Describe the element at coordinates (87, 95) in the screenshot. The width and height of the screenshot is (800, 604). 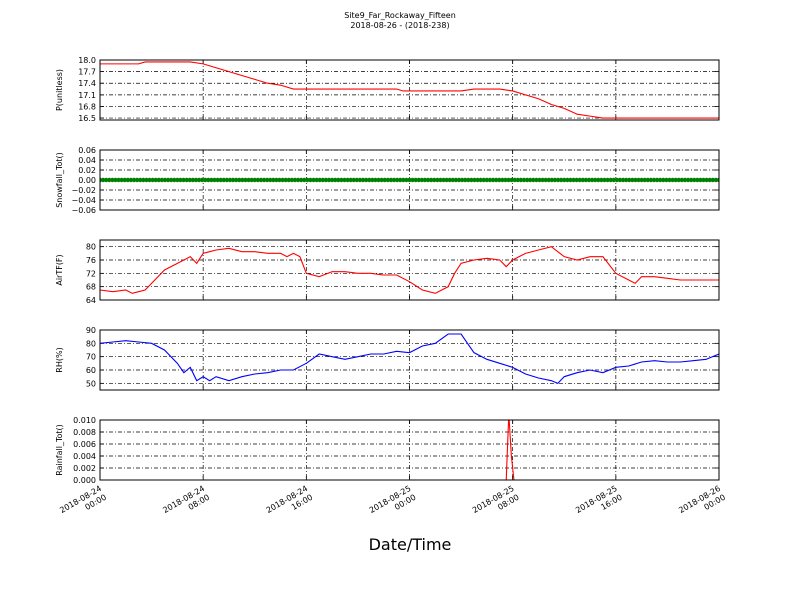
I see `y-tick-label: 17.1` at that location.